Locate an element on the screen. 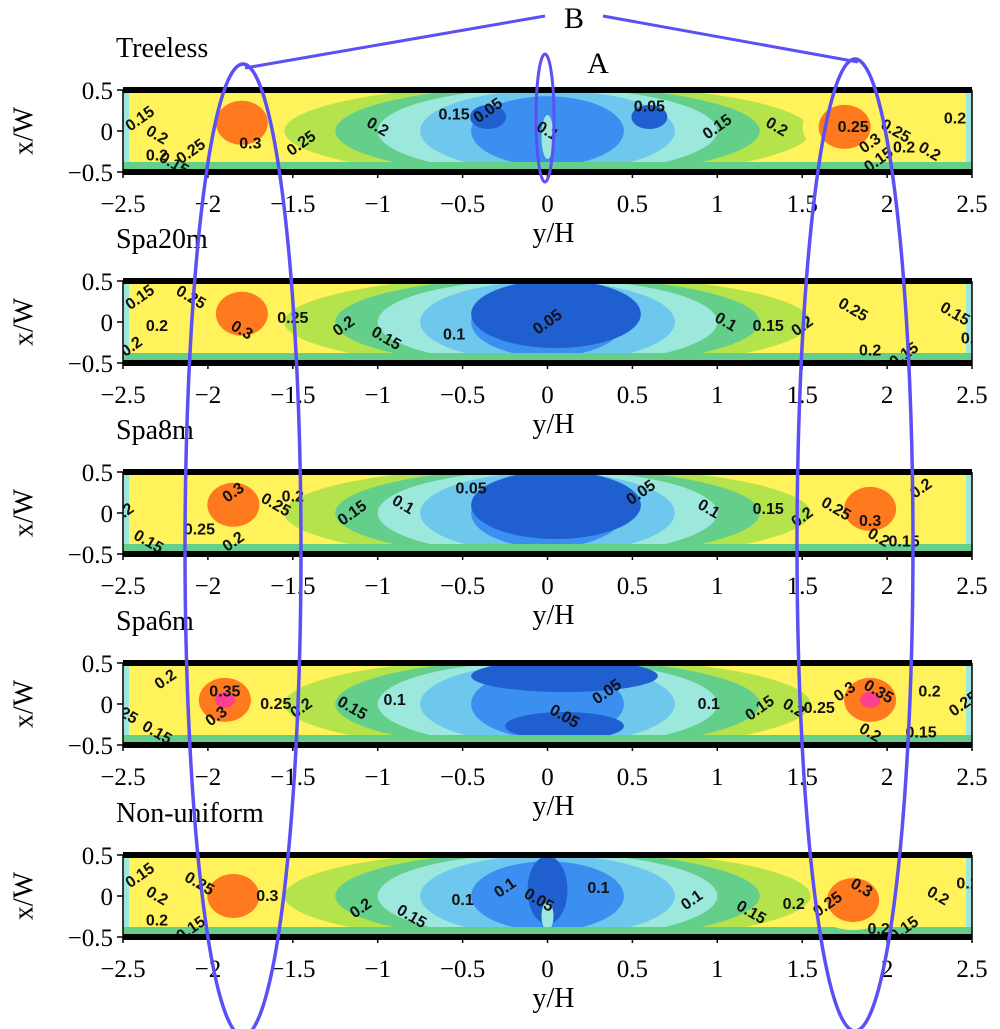 The image size is (1000, 1029). contour-label: 0.05 is located at coordinates (649, 106).